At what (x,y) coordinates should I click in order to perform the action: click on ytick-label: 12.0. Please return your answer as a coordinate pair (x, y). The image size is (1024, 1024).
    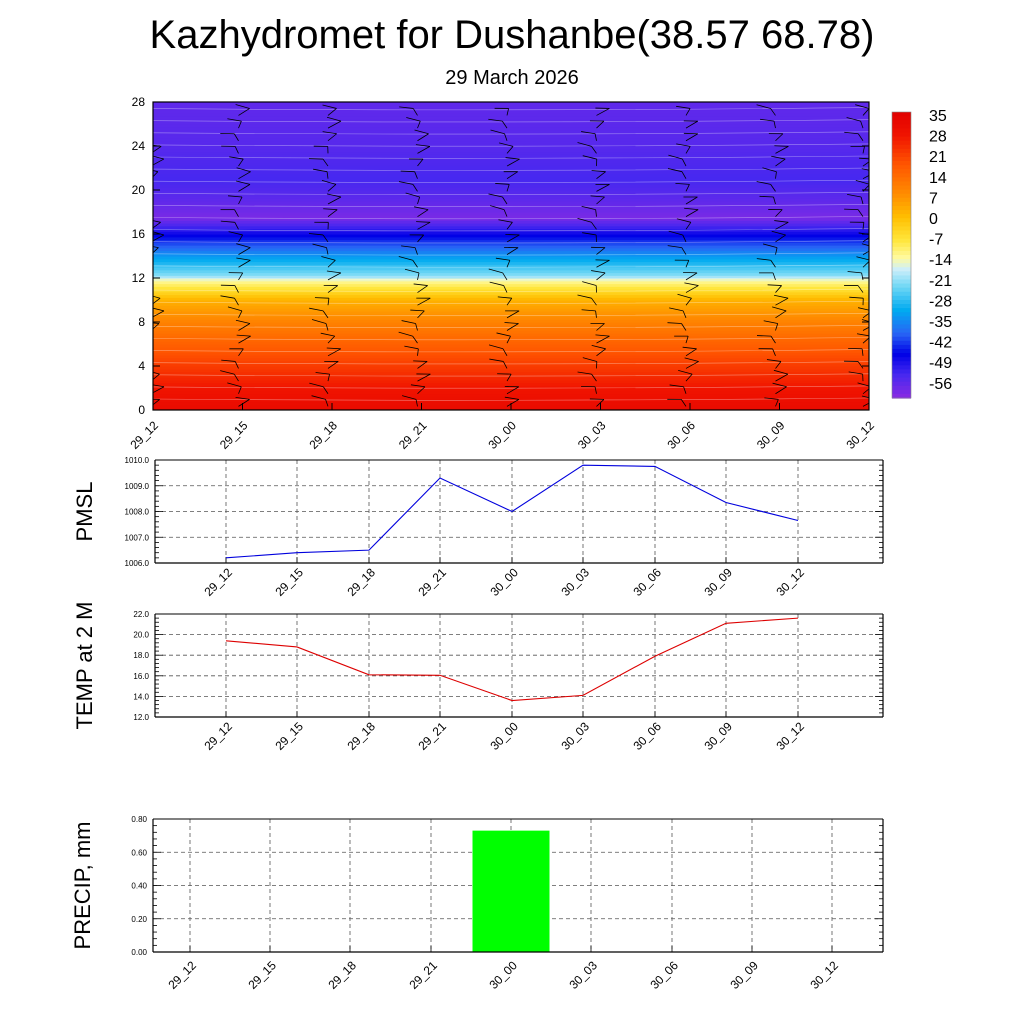
    Looking at the image, I should click on (141, 717).